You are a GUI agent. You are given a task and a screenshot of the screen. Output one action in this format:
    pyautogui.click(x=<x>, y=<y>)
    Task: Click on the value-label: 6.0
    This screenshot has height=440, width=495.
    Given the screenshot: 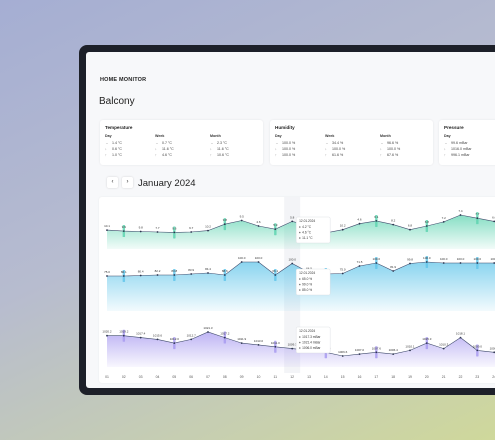 What is the action you would take?
    pyautogui.click(x=493, y=217)
    